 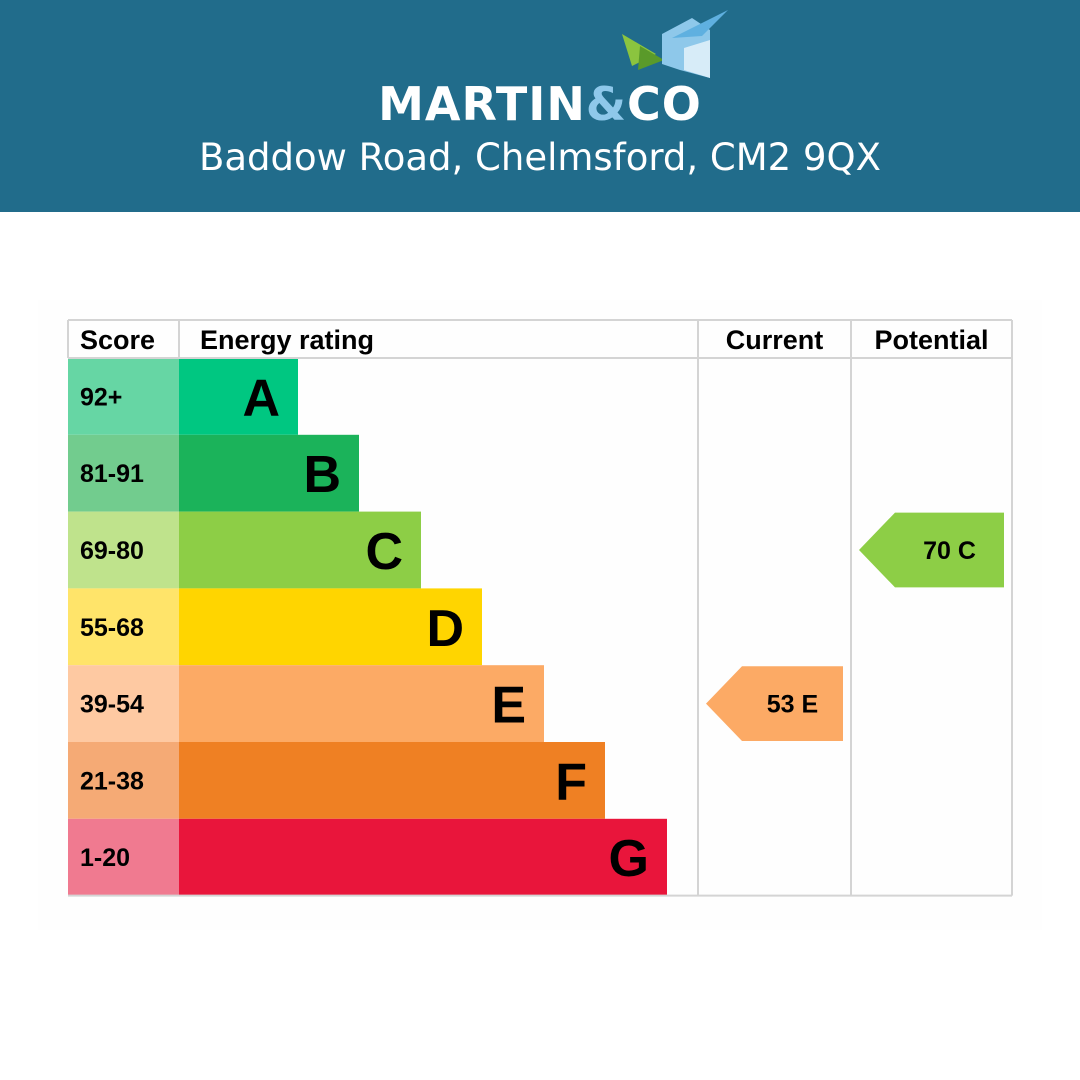 What do you see at coordinates (539, 157) in the screenshot?
I see `property-address: Baddow Road, Chelmsford, CM2 9QX` at bounding box center [539, 157].